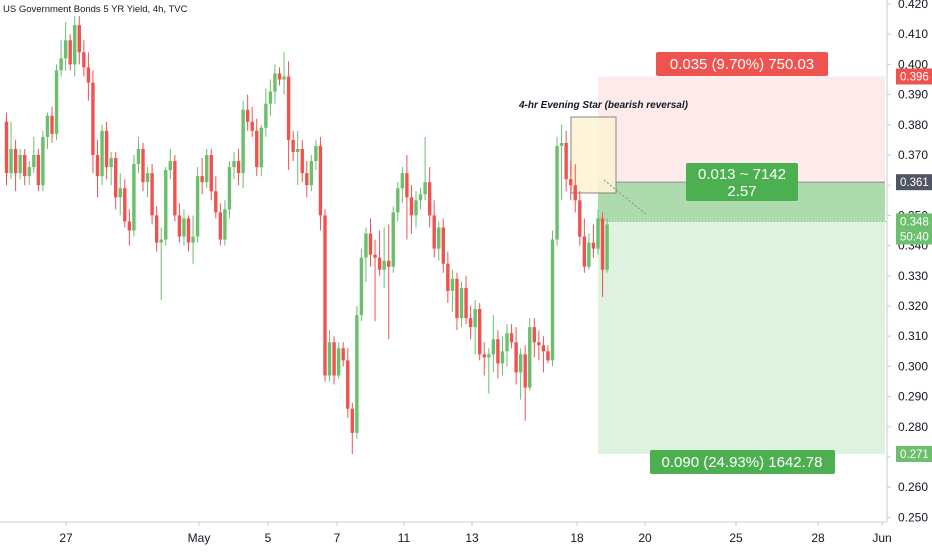 Image resolution: width=932 pixels, height=555 pixels. I want to click on pattern-highlight-box, so click(593, 155).